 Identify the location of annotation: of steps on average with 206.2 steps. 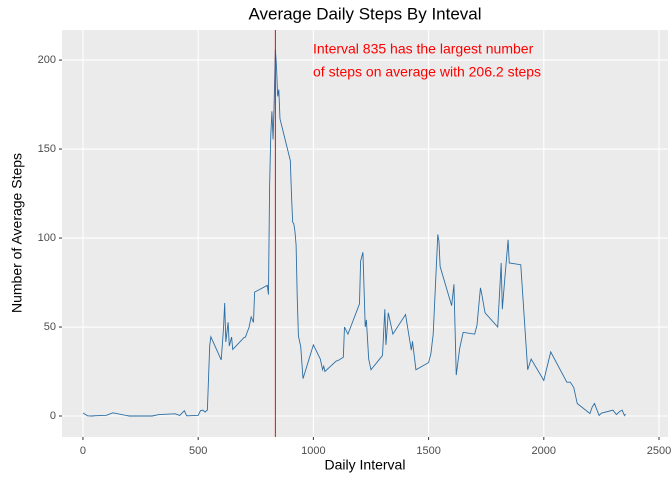
(427, 72).